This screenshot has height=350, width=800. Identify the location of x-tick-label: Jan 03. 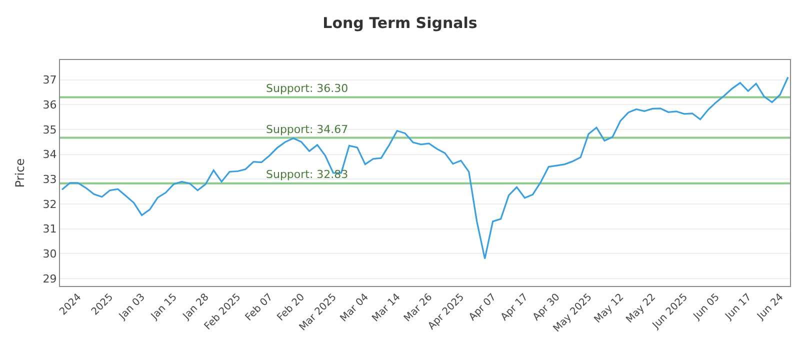
(132, 307).